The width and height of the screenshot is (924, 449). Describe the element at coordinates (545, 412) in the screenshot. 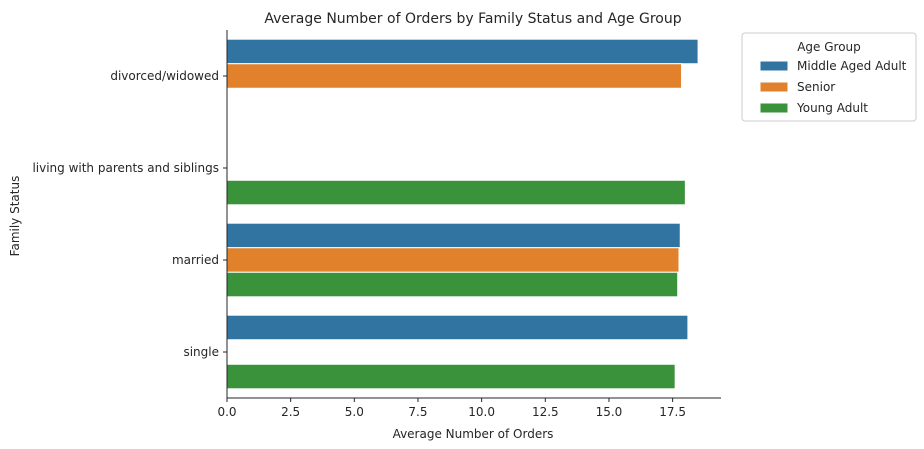

I see `x-tick-label: 12.5` at that location.